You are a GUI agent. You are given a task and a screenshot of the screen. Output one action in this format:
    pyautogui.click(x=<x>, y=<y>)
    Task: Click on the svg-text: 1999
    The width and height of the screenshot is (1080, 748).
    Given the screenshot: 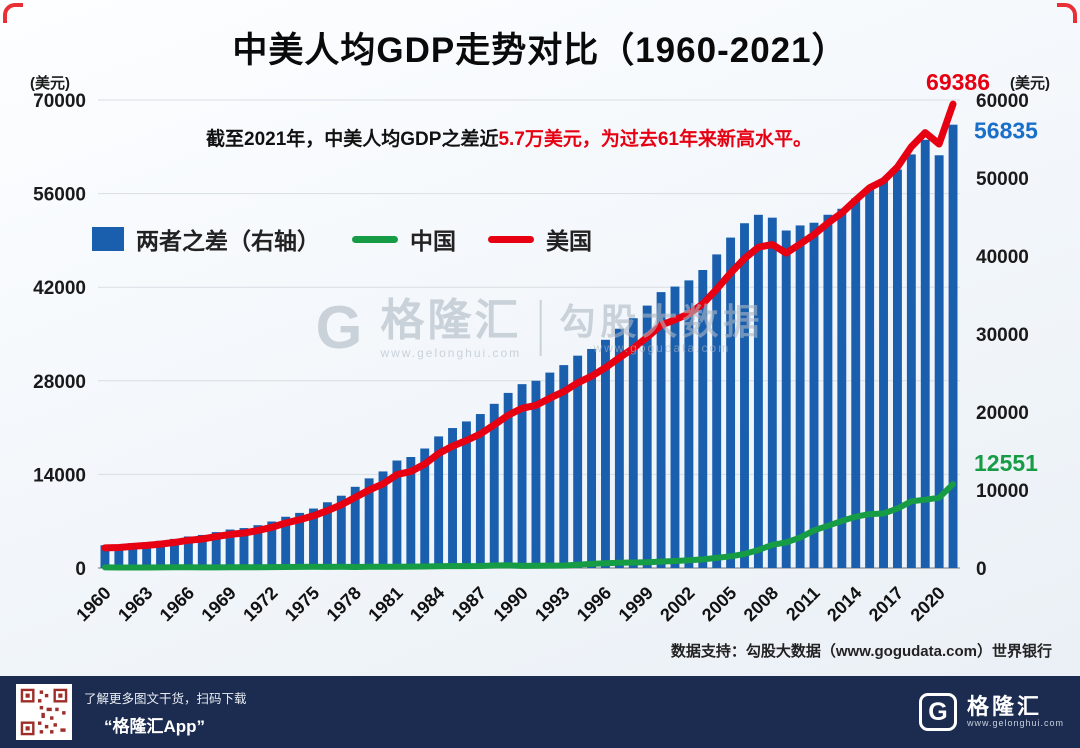 What is the action you would take?
    pyautogui.click(x=636, y=604)
    